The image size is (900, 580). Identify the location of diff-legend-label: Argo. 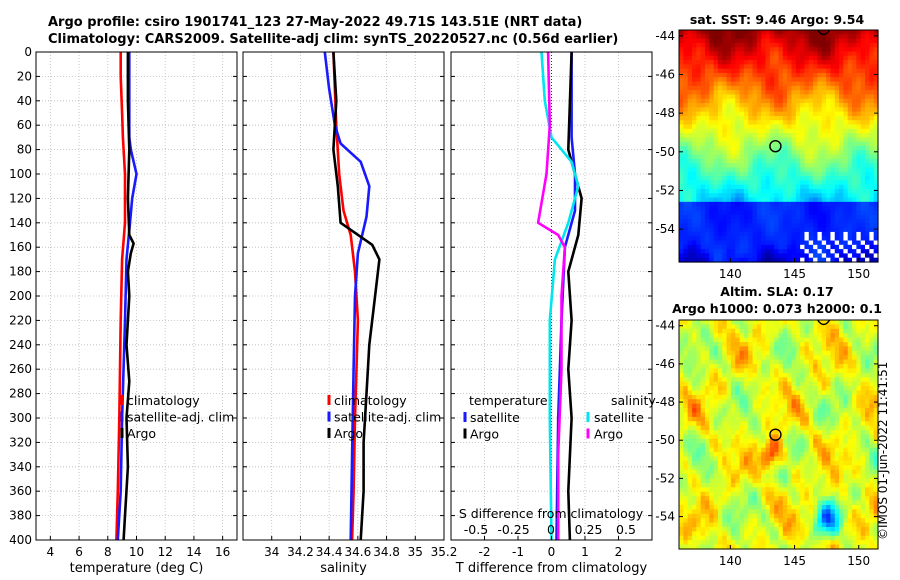
(484, 434).